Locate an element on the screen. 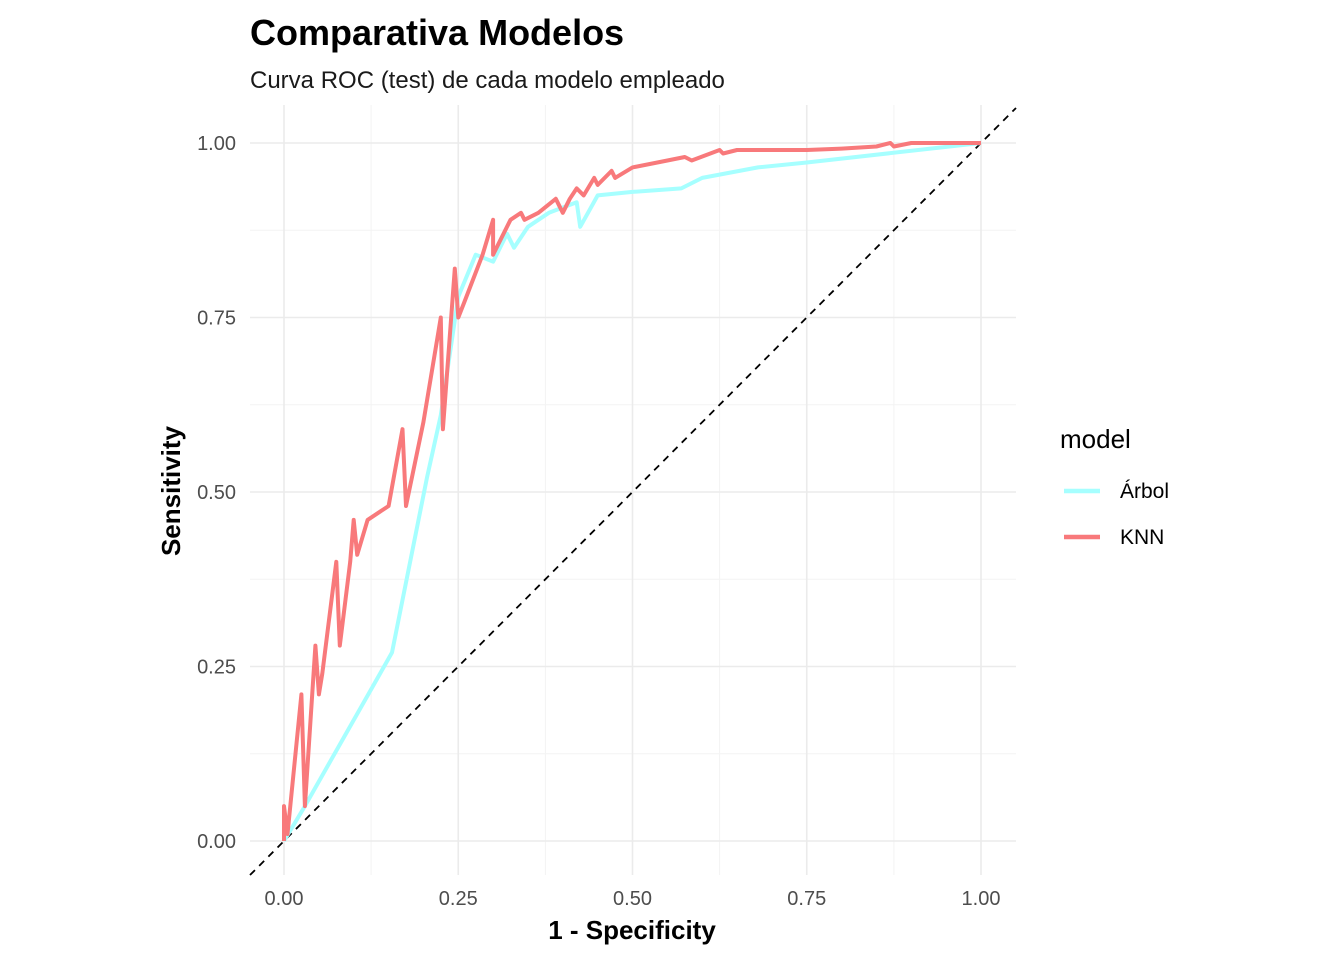 Image resolution: width=1344 pixels, height=960 pixels. legend: model Árbol KNN is located at coordinates (1114, 486).